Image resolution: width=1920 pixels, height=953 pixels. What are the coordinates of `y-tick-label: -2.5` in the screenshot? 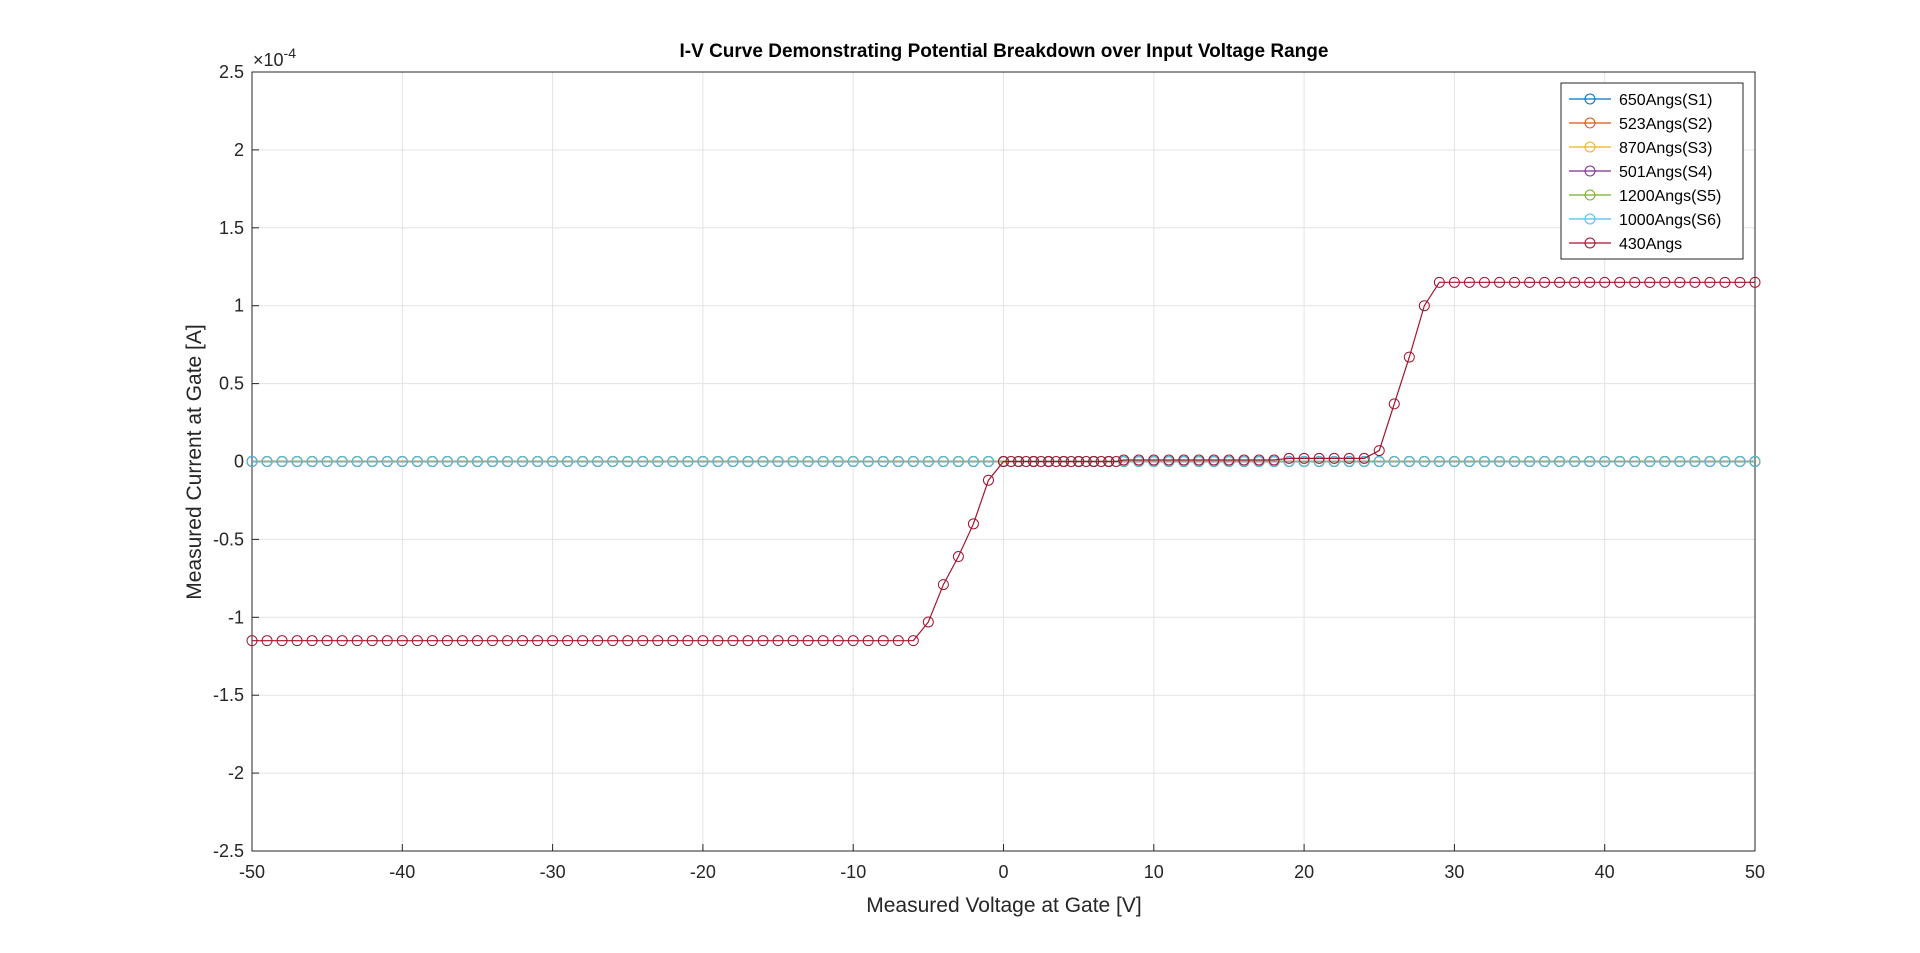 It's located at (228, 851).